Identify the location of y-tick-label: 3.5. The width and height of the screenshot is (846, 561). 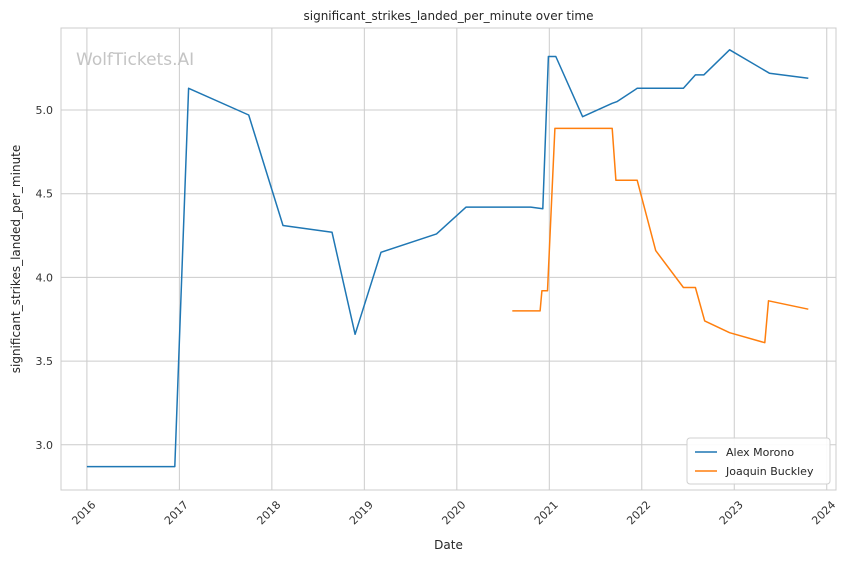
(45, 361).